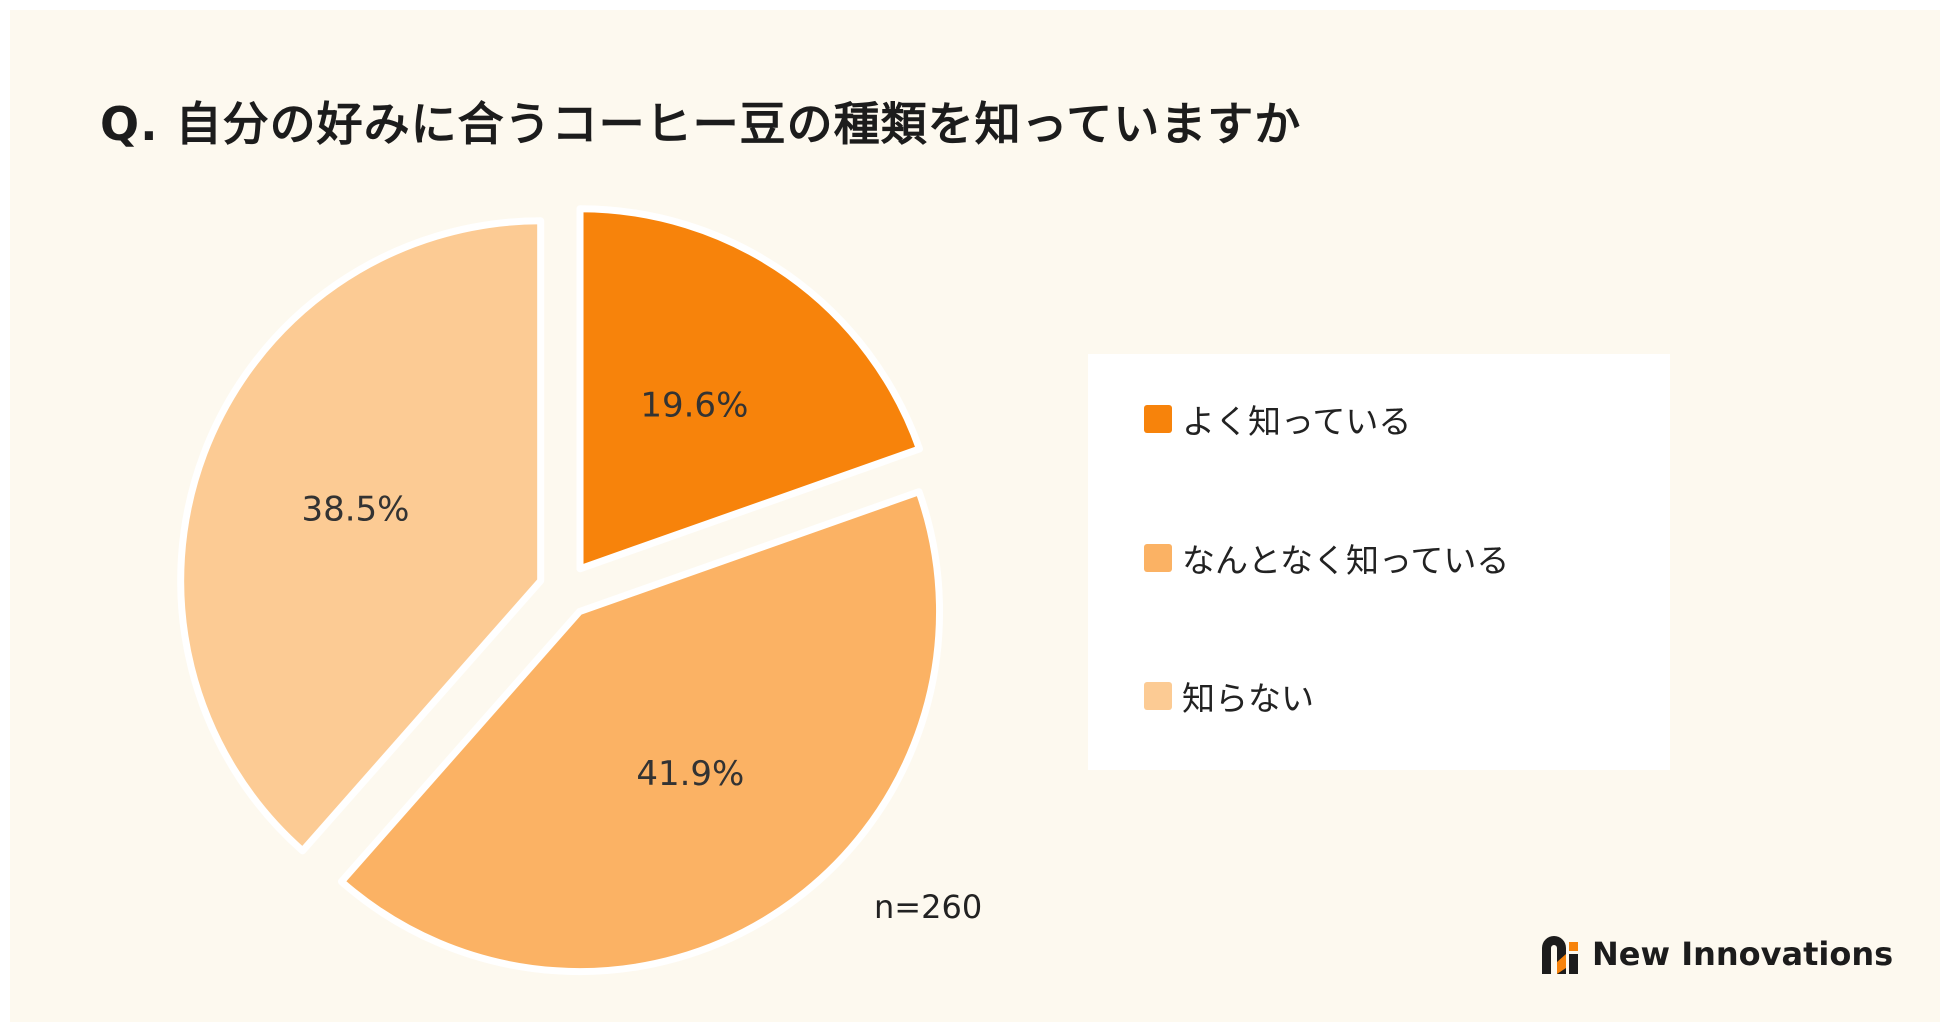 The height and width of the screenshot is (1030, 1950). Describe the element at coordinates (690, 774) in the screenshot. I see `slice-label-1: 41.9%` at that location.